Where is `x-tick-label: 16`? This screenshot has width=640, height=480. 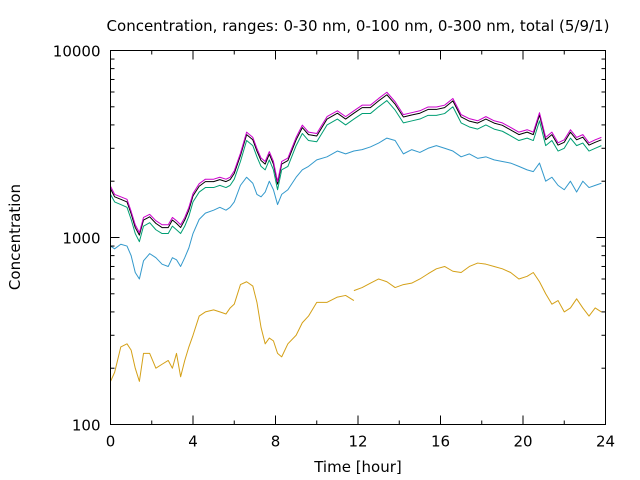
x-tick-label: 16 is located at coordinates (440, 442).